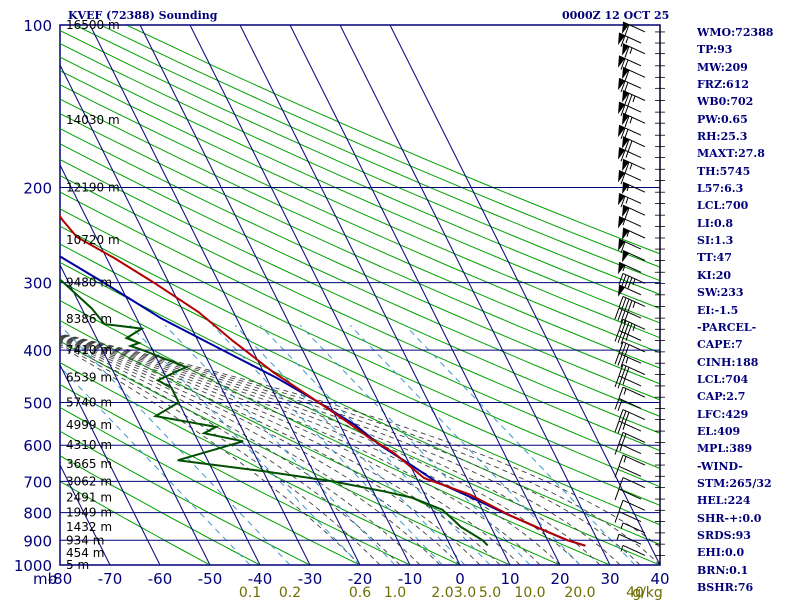  Describe the element at coordinates (93, 25) in the screenshot. I see `height-label: 16500 m` at that location.